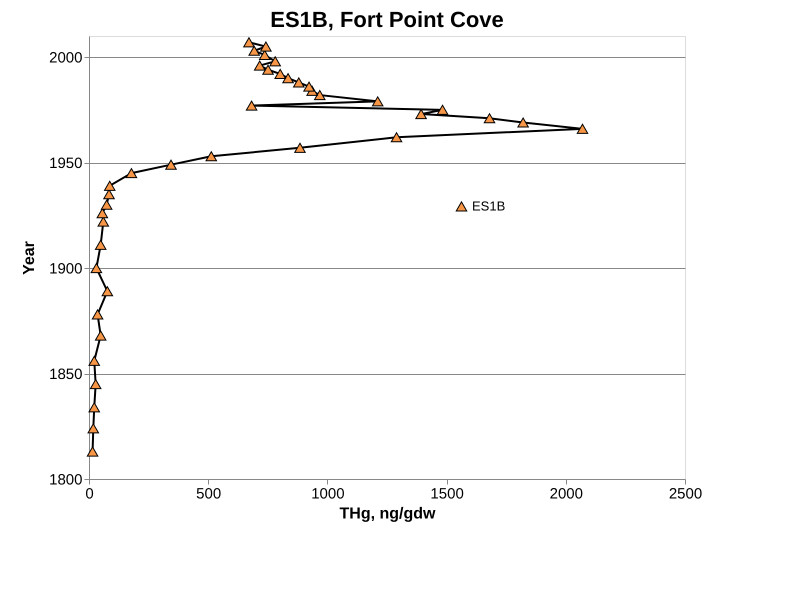 Image resolution: width=805 pixels, height=603 pixels. I want to click on x-tick-label: 2500, so click(685, 494).